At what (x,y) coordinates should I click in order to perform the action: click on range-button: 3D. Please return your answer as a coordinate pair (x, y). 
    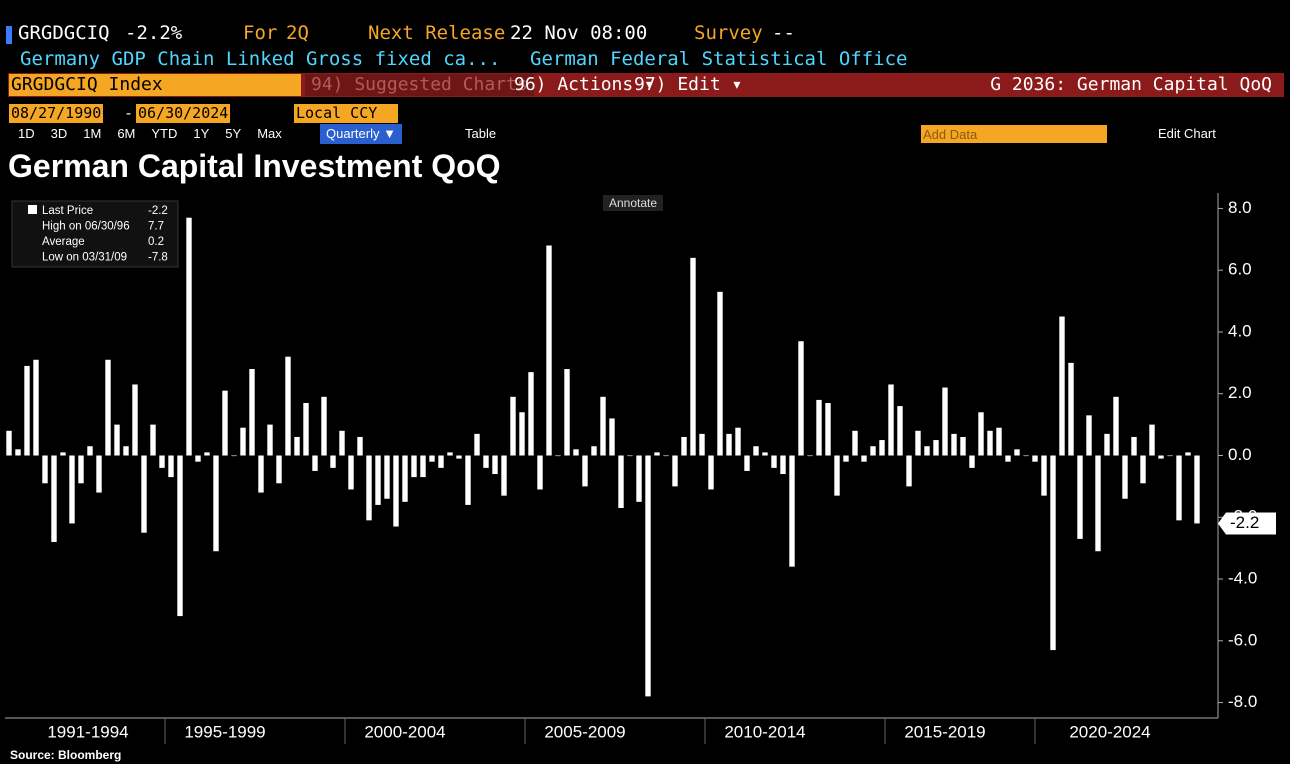
    Looking at the image, I should click on (59, 133).